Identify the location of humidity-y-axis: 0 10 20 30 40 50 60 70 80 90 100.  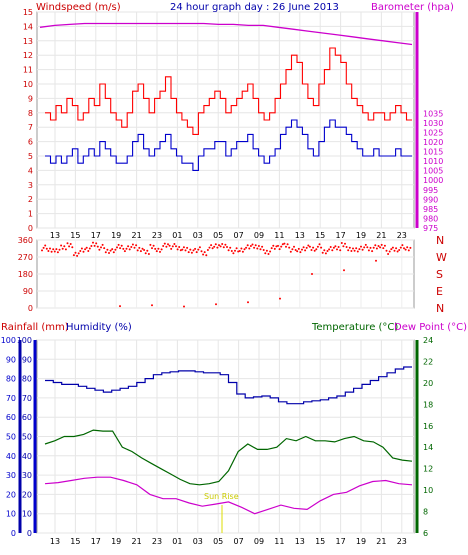
(24, 437).